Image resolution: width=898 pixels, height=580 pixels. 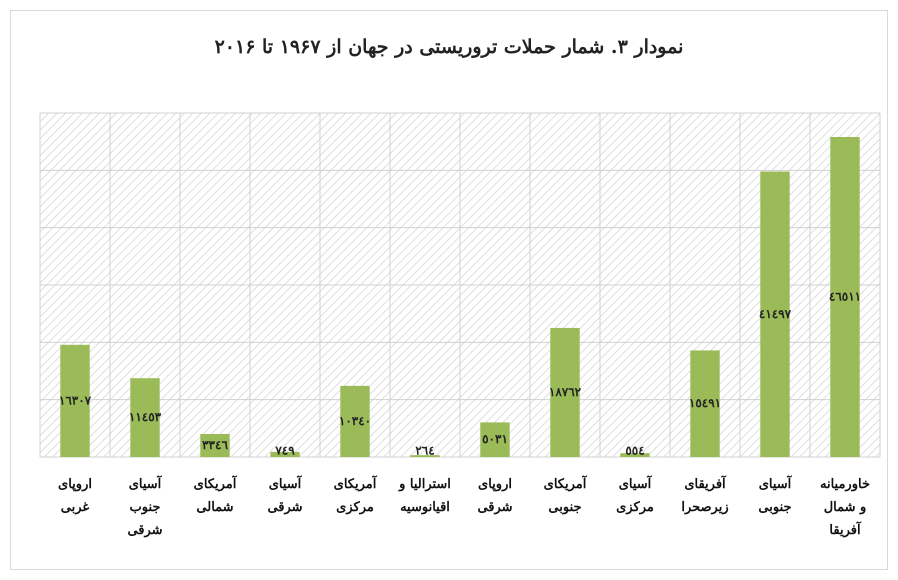 I want to click on x-tick-label: آمریکای مرکزی, so click(x=355, y=496).